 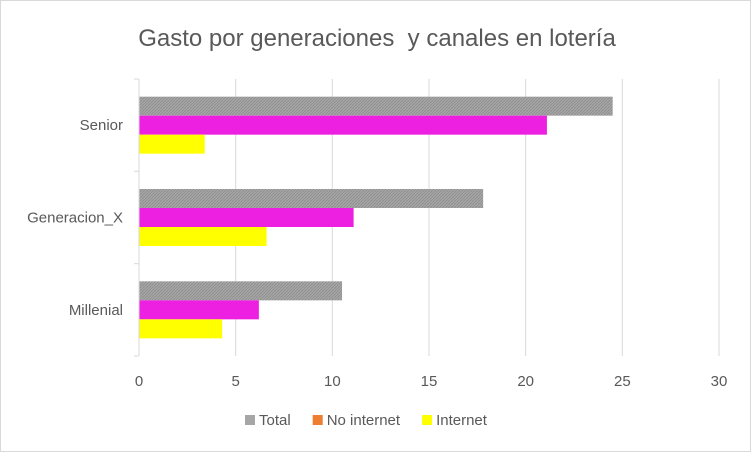 I want to click on x-tick-label: 5, so click(x=235, y=381).